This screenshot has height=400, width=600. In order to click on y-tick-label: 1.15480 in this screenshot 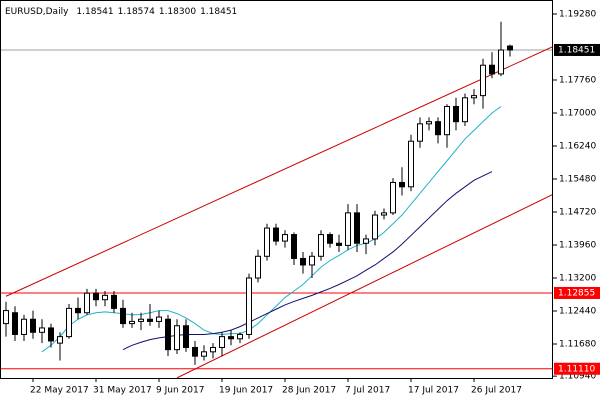, I will do `click(577, 179)`.